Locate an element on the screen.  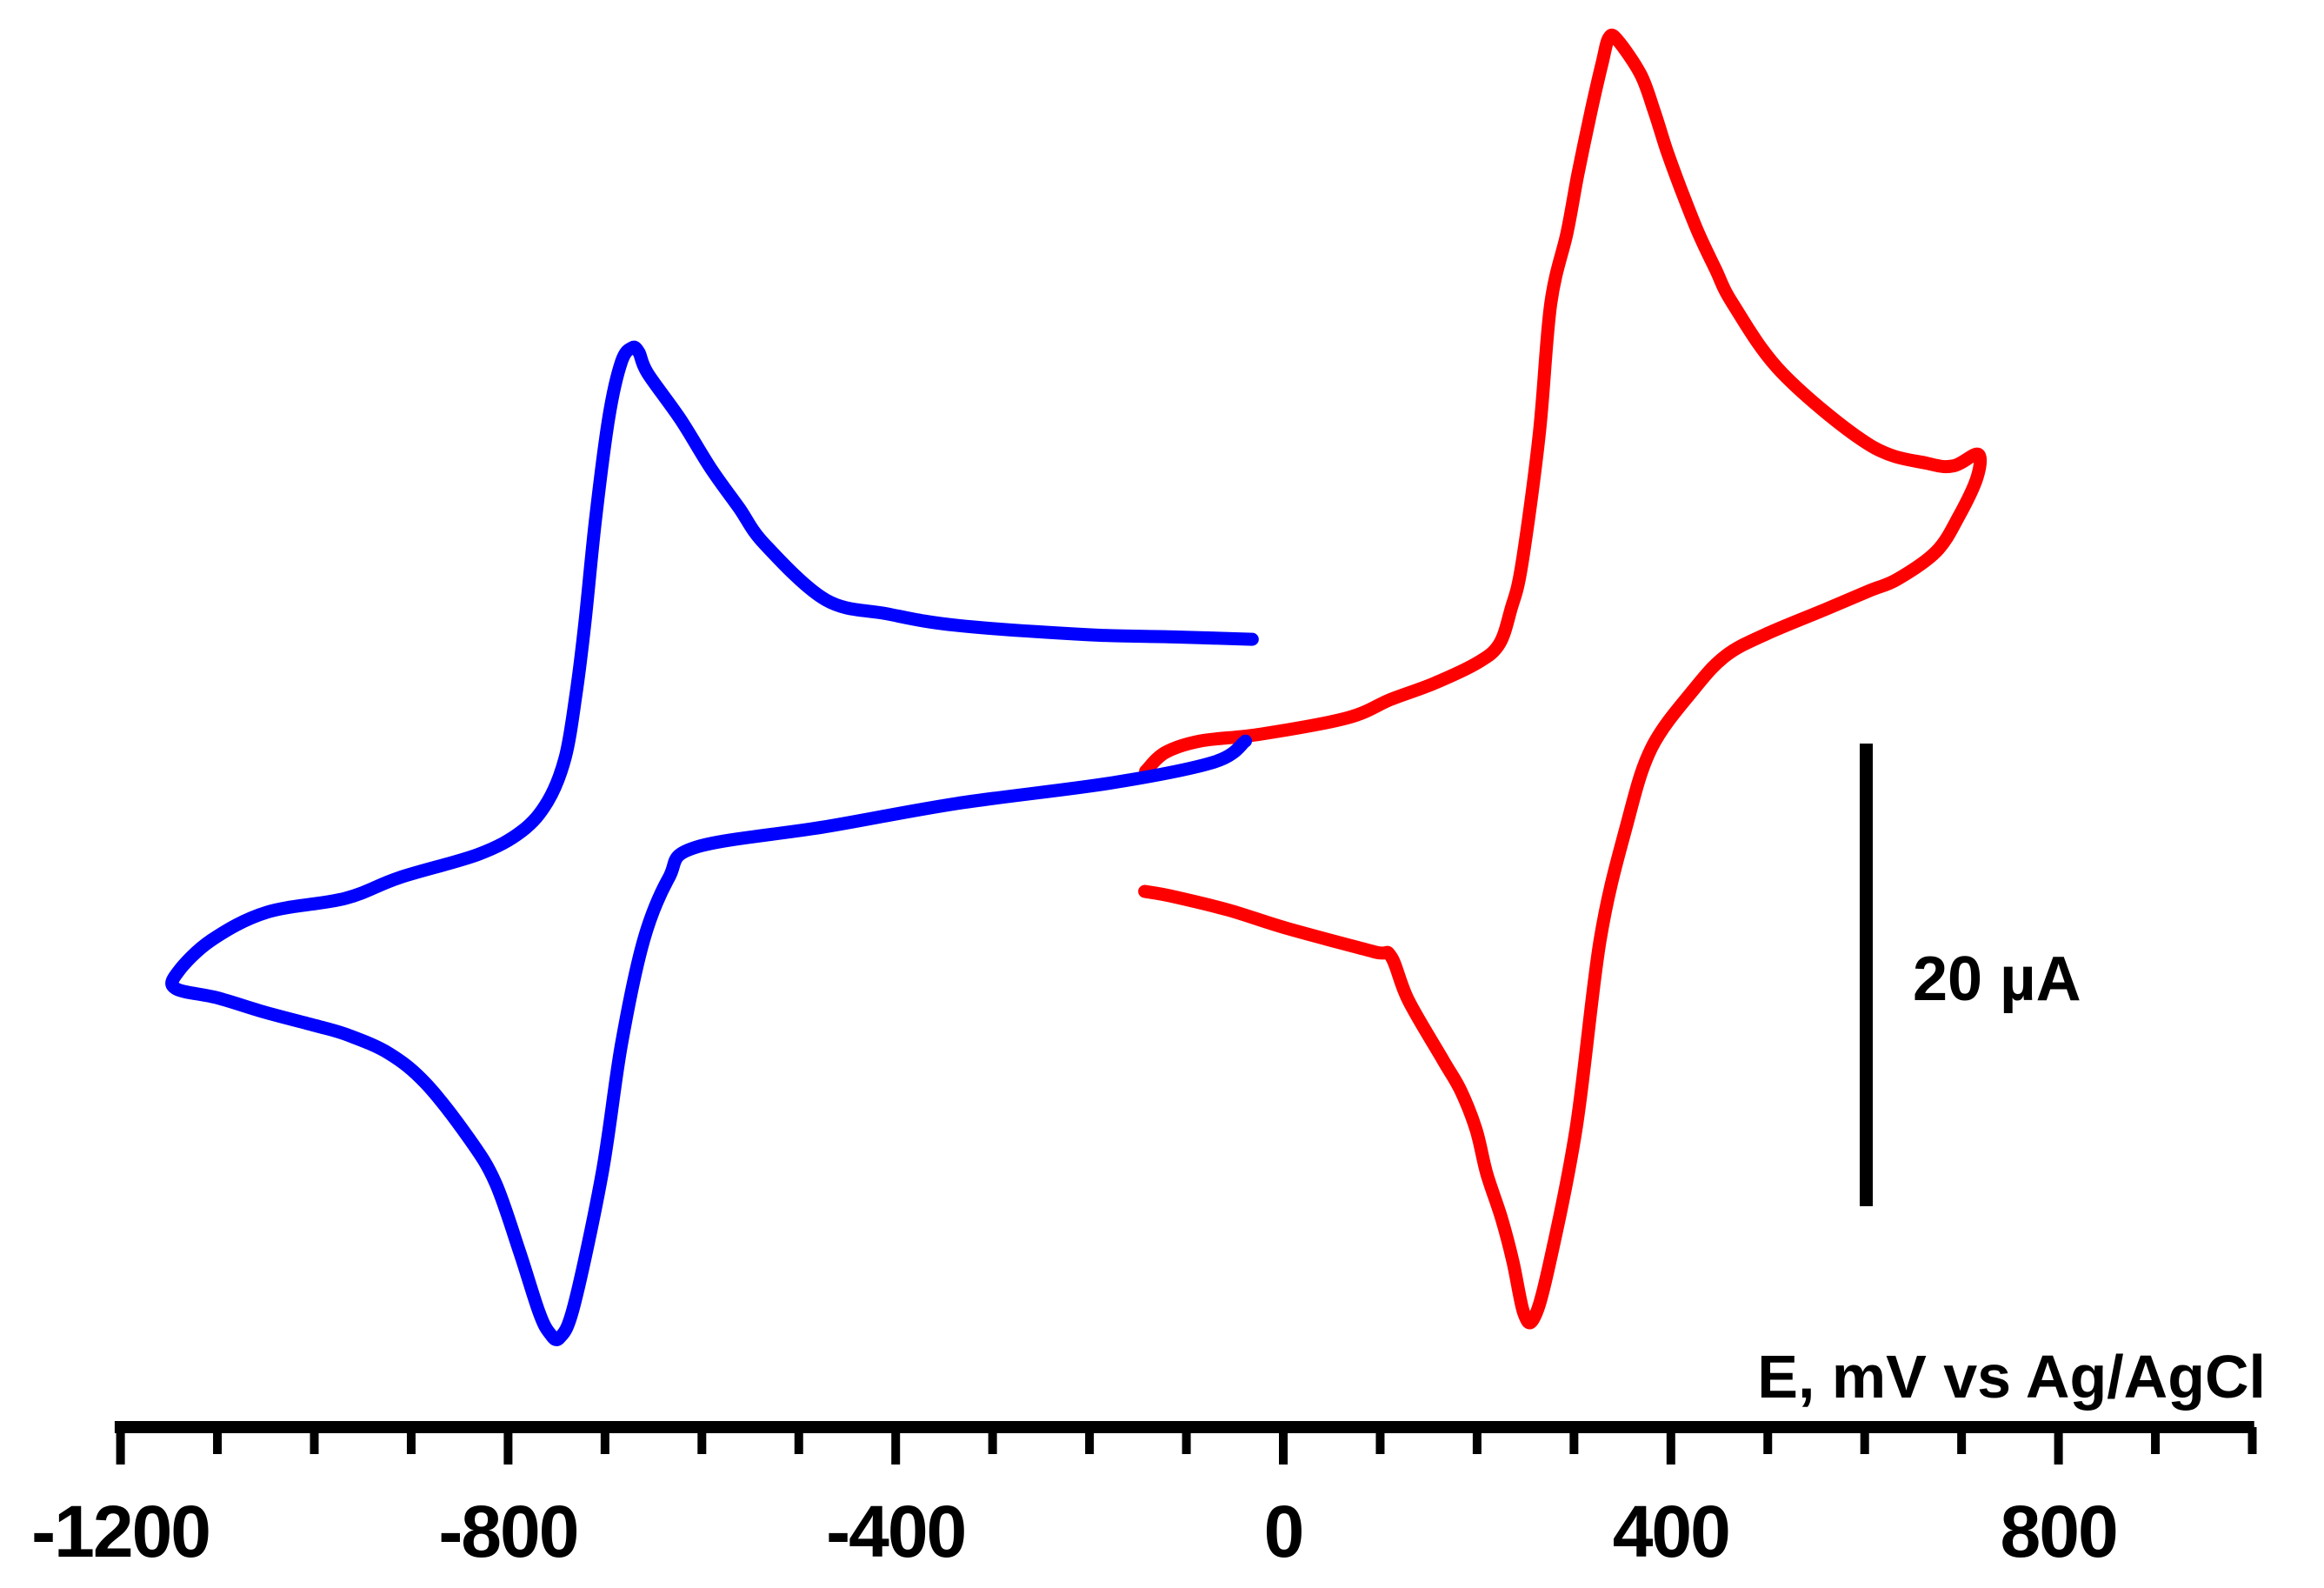
x-axis-tick-label: 800 is located at coordinates (2059, 1531).